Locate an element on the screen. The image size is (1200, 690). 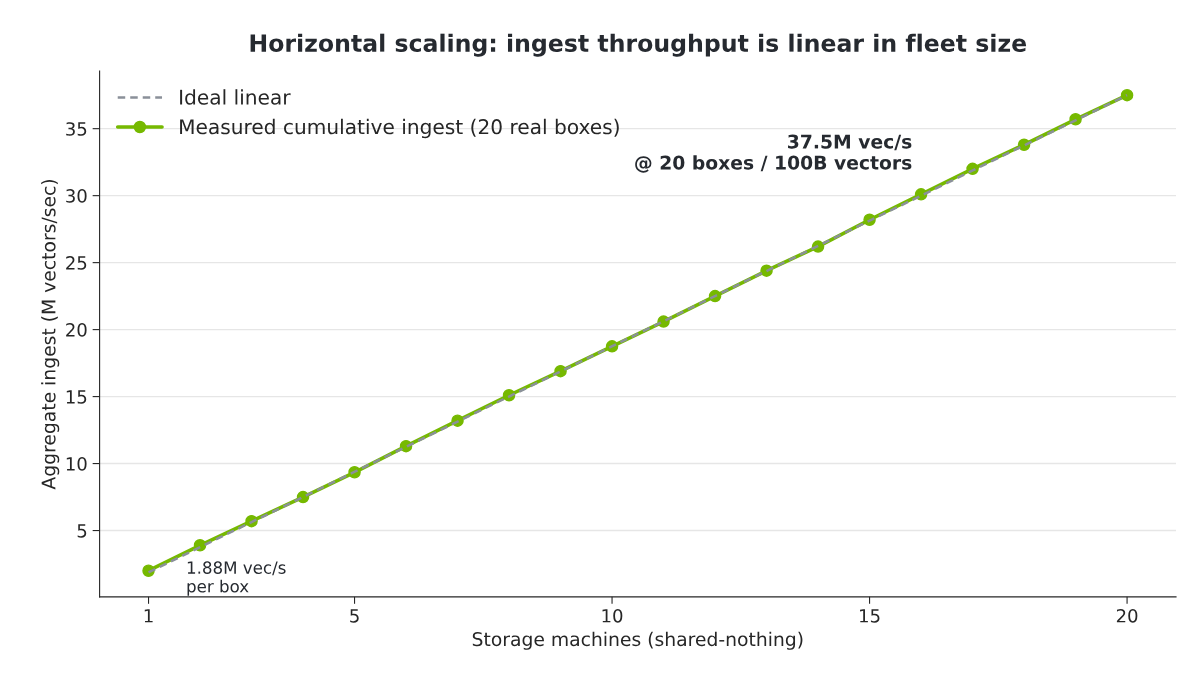
x-tick-label: 20 is located at coordinates (1127, 615).